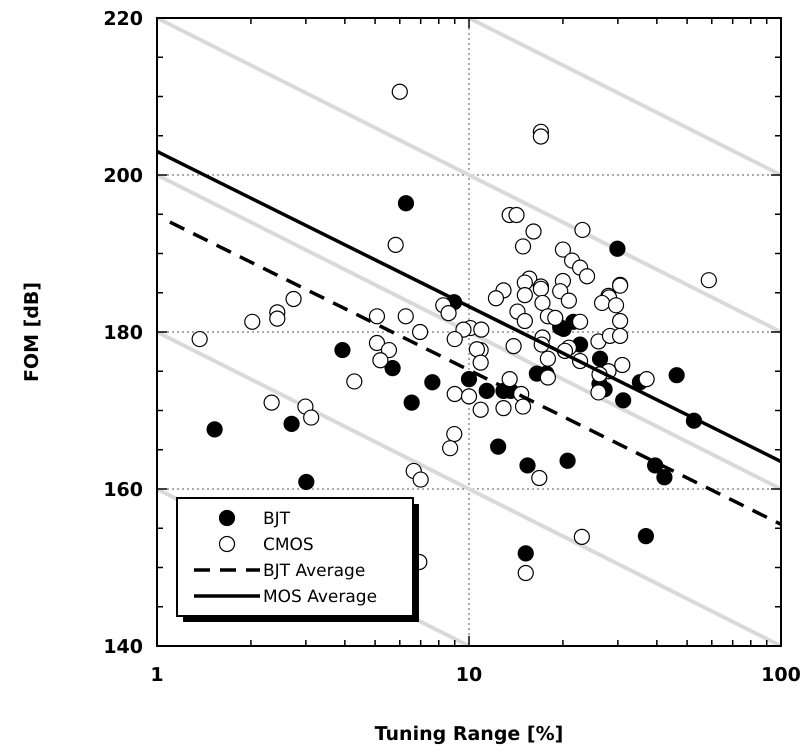  Describe the element at coordinates (123, 19) in the screenshot. I see `y-tick-label: 220` at that location.